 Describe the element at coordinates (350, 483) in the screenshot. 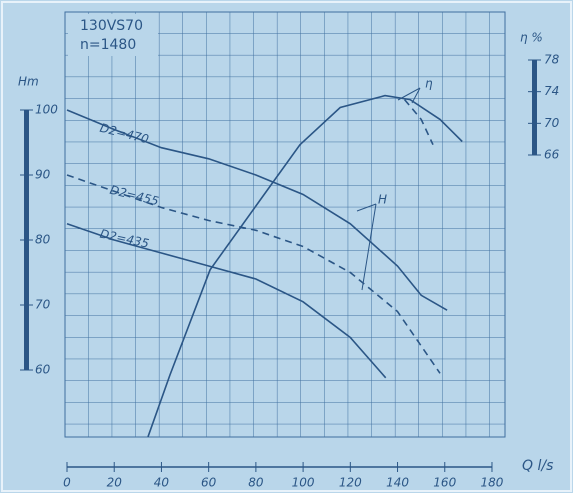

I see `x-tick-label: 120` at that location.